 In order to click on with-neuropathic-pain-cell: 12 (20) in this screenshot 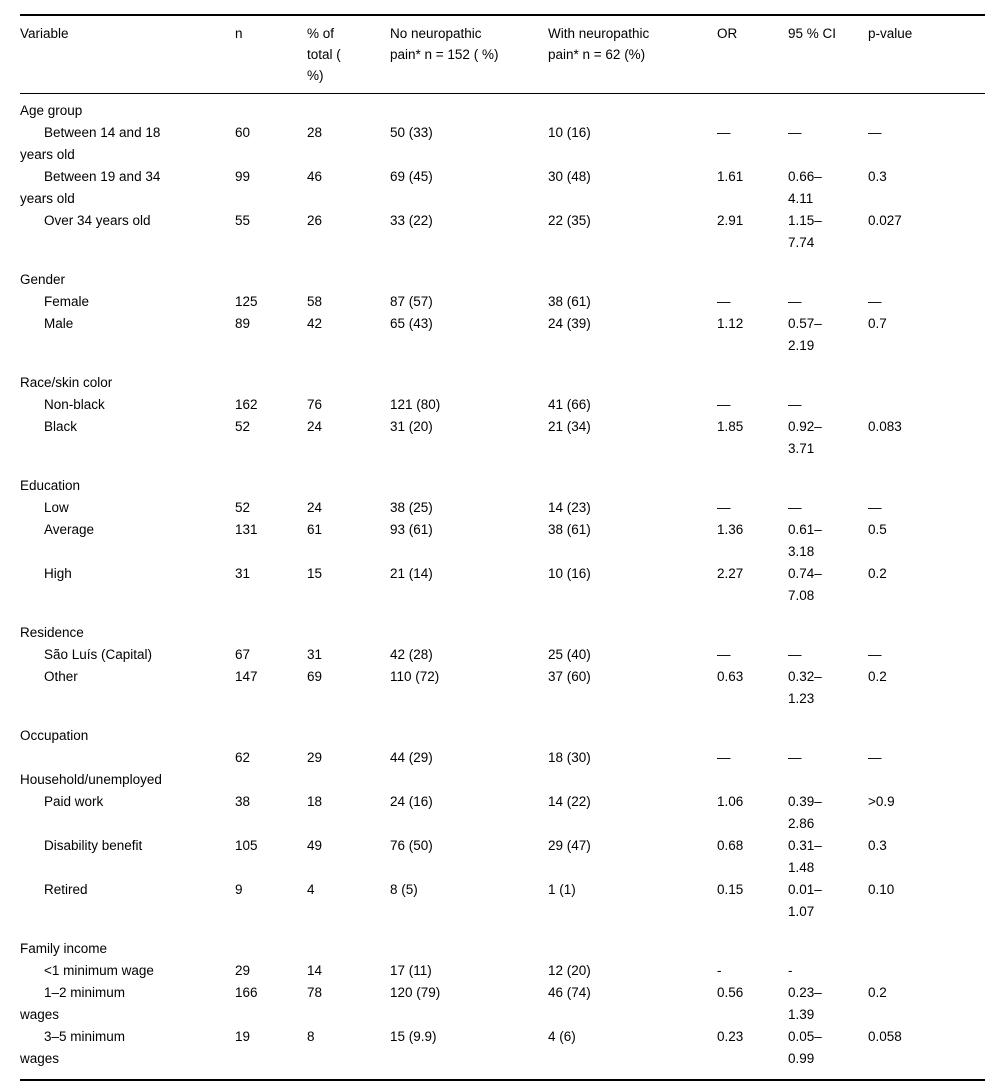, I will do `click(569, 970)`.